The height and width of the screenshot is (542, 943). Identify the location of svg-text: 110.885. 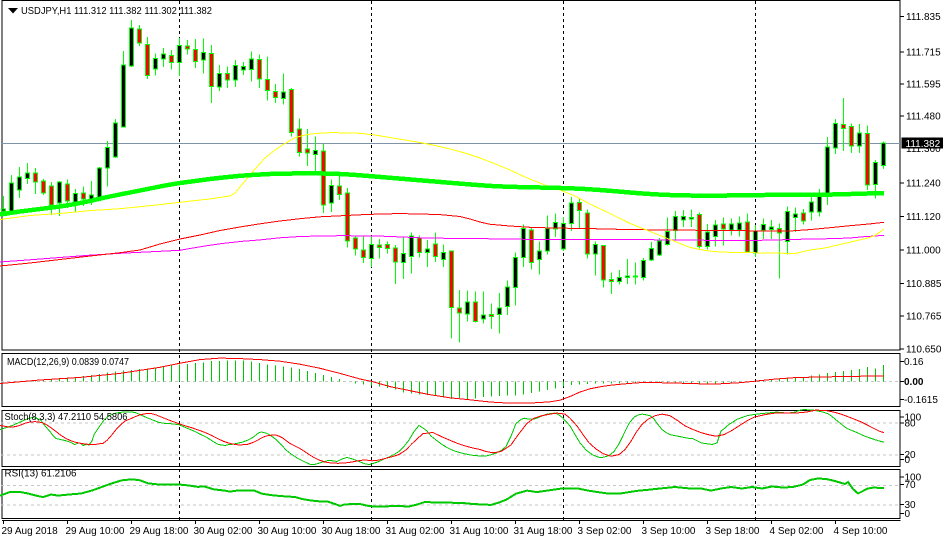
(924, 284).